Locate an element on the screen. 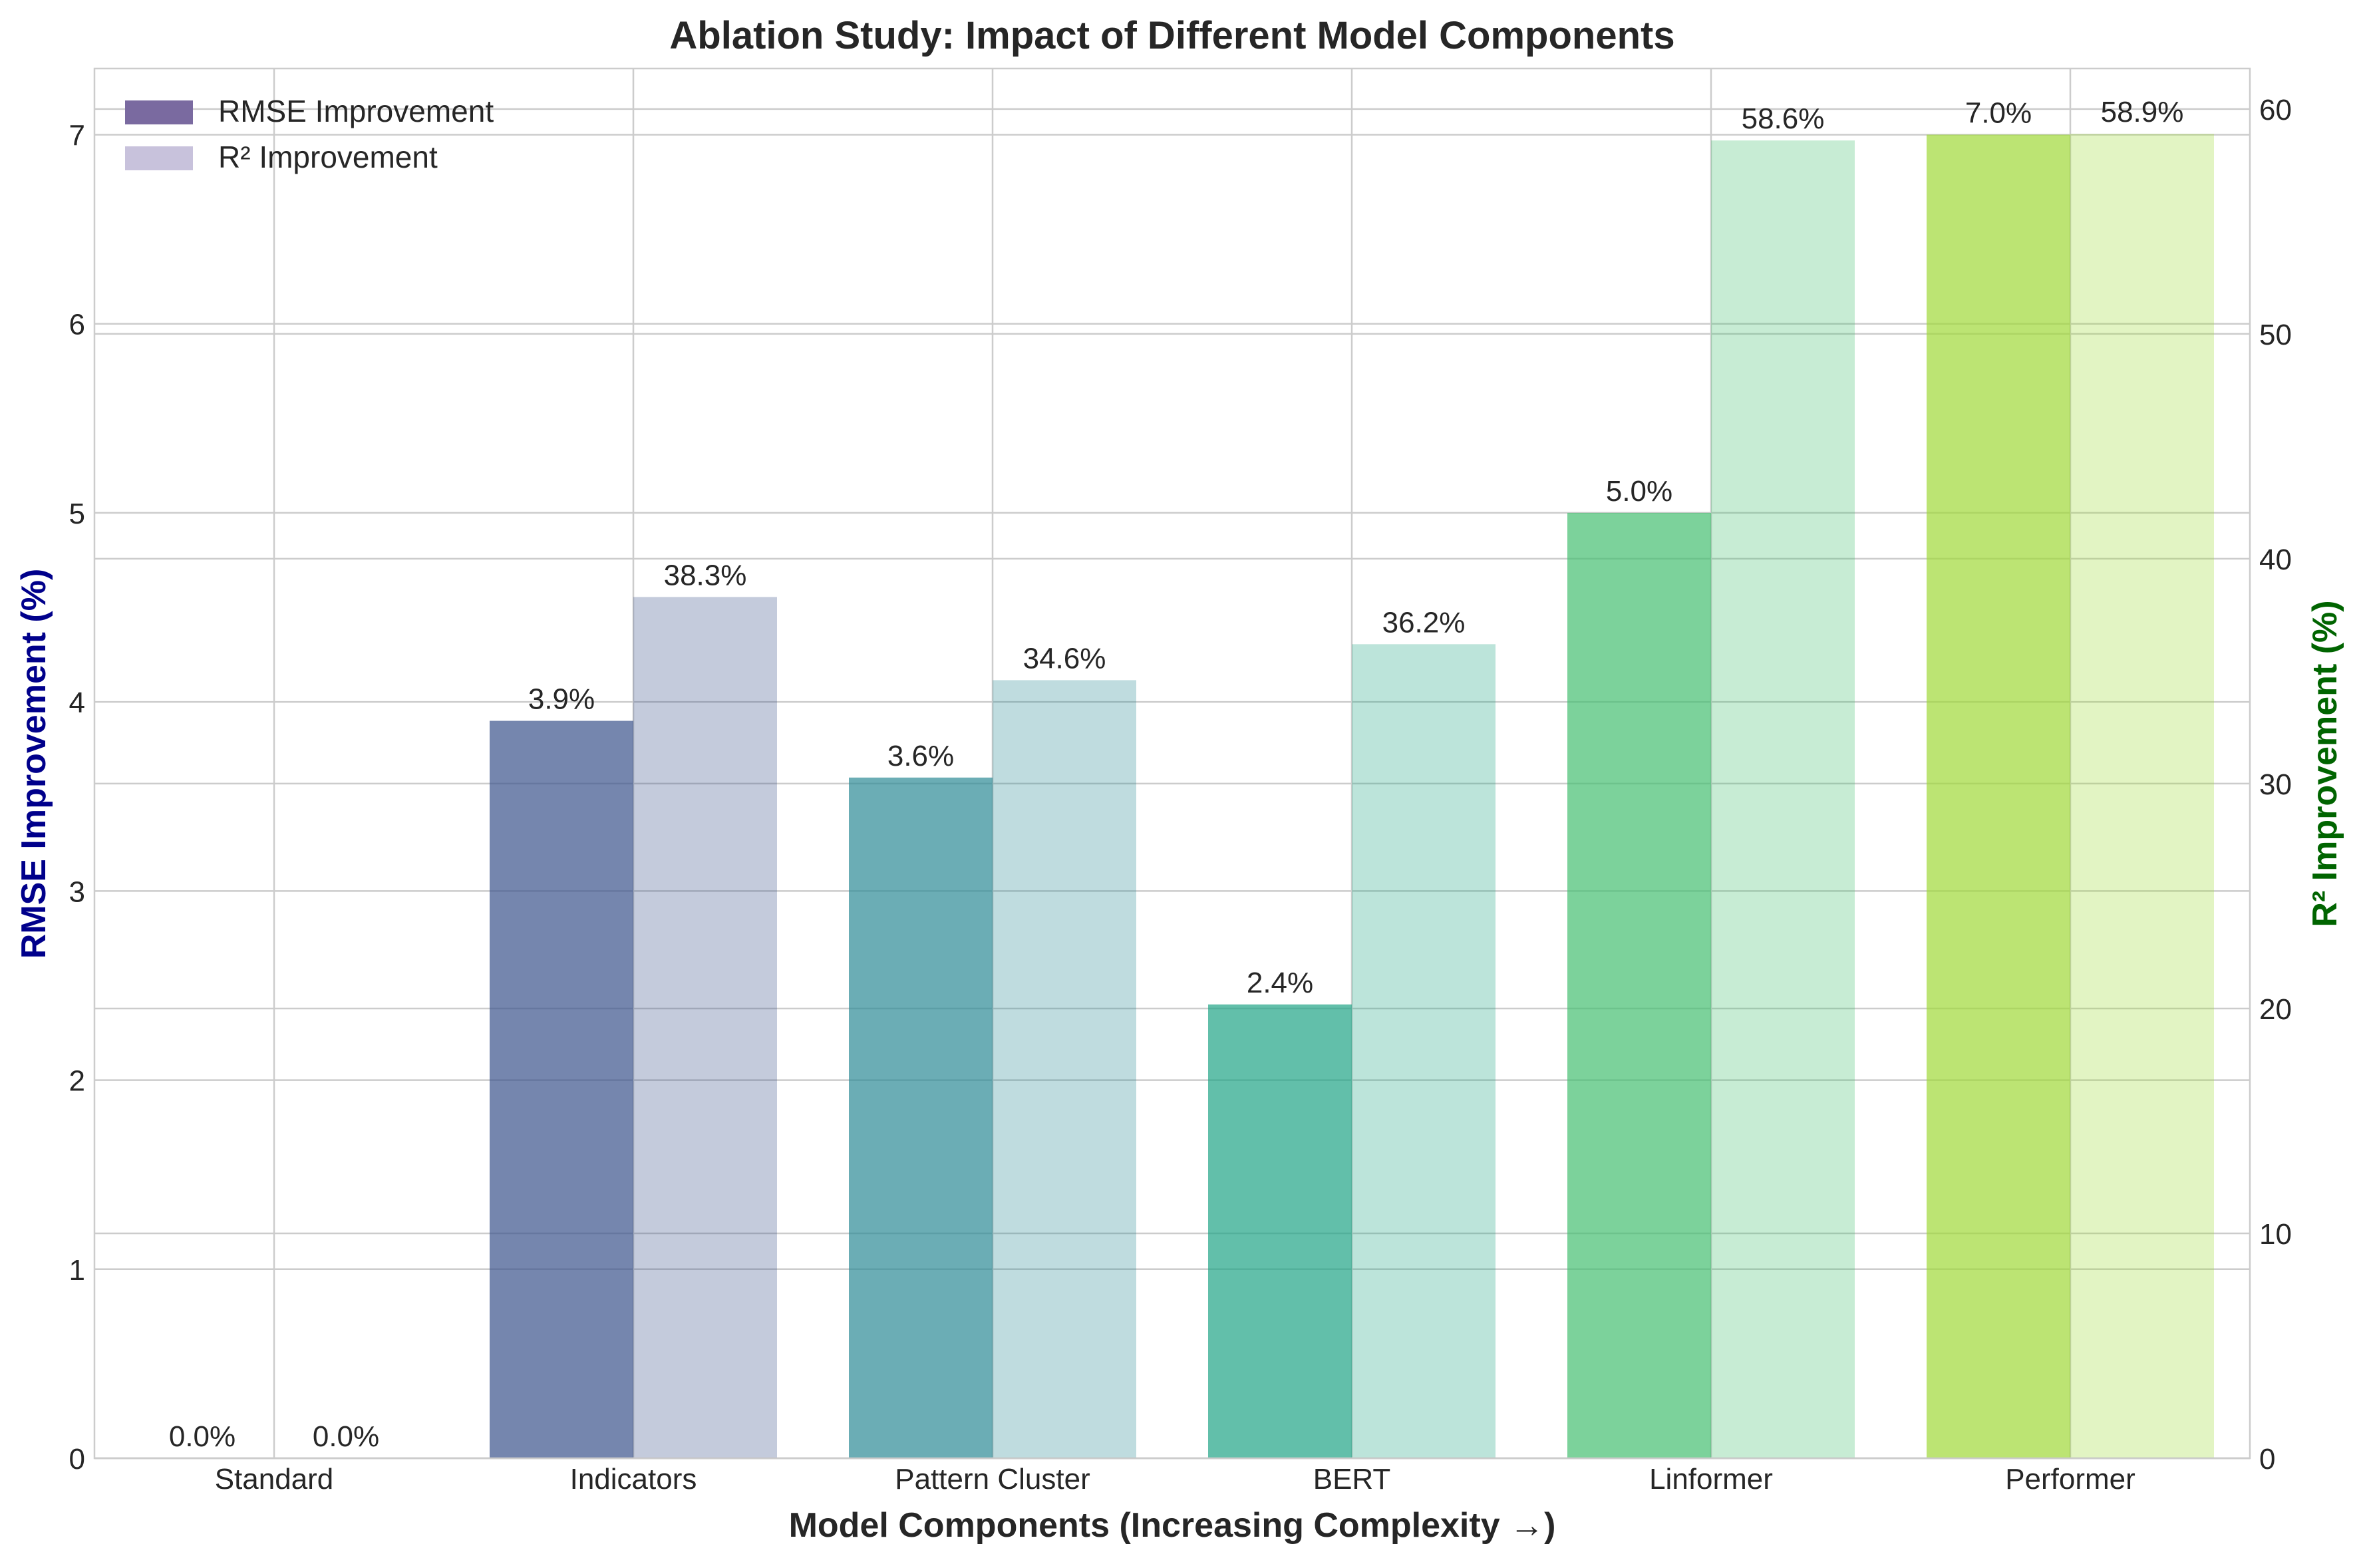  y-tick-left-2: 2 is located at coordinates (77, 1081).